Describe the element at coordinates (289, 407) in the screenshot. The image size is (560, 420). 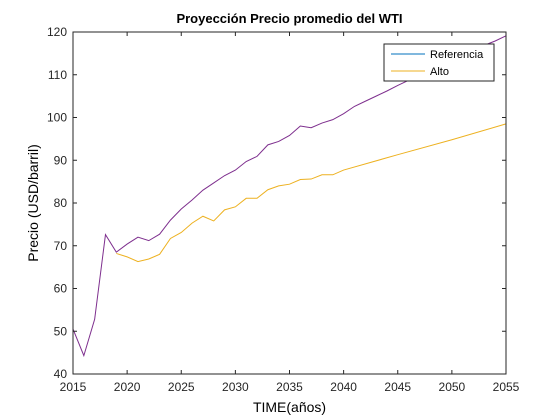
I see `x-axis-label: TIME(años)` at that location.